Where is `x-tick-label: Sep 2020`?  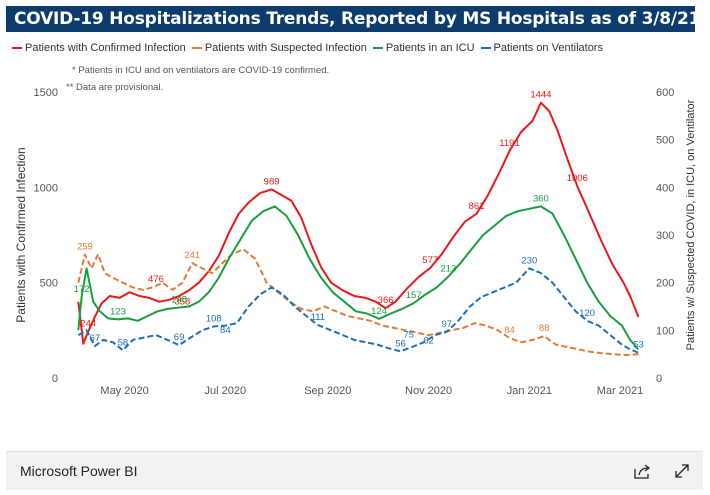 x-tick-label: Sep 2020 is located at coordinates (327, 391).